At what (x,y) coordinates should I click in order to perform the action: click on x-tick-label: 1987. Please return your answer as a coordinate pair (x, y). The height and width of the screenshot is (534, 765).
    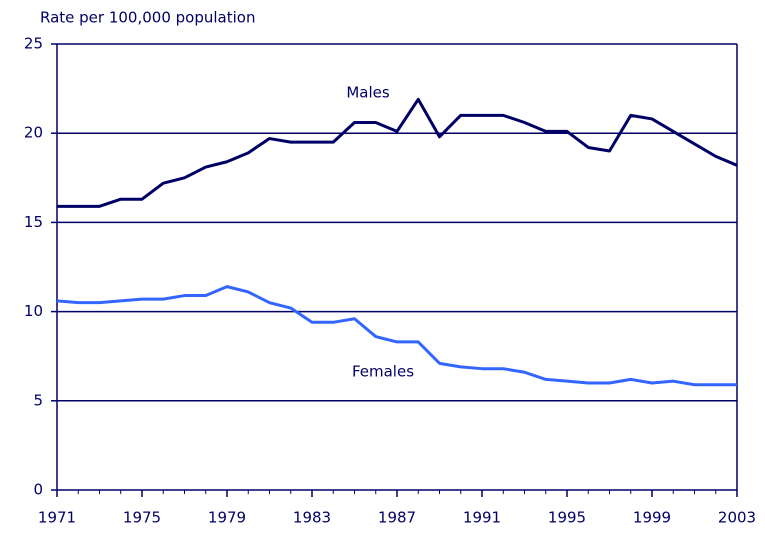
    Looking at the image, I should click on (397, 518).